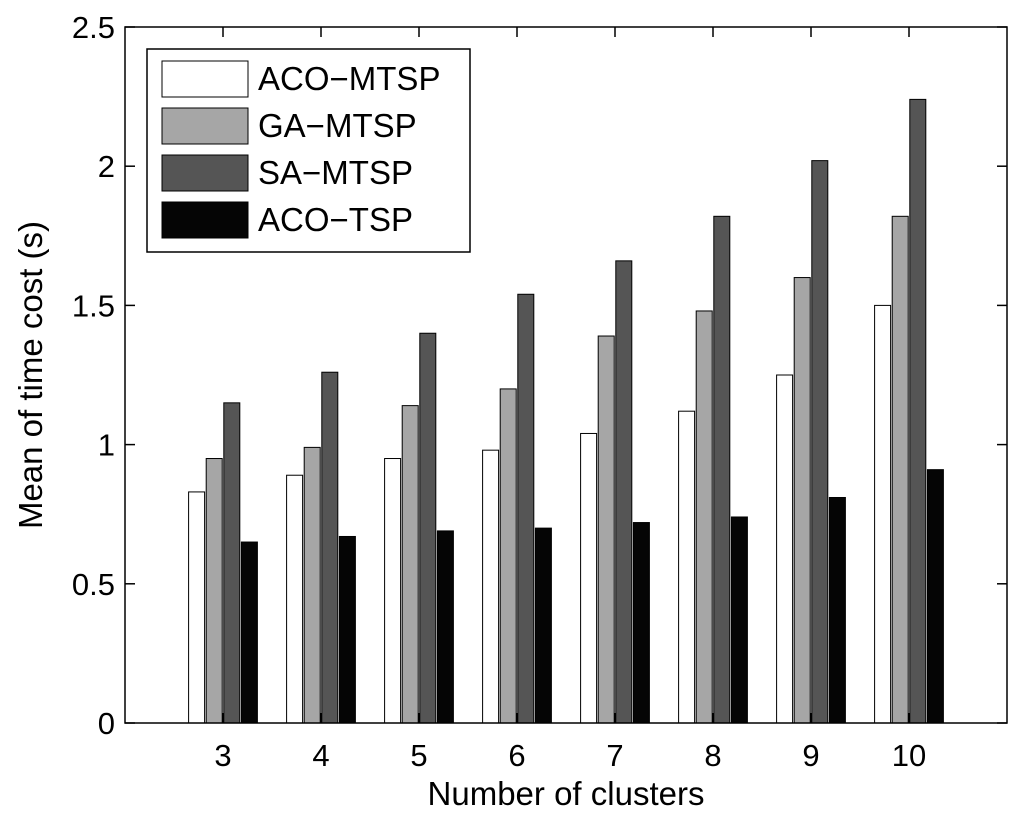  I want to click on y-tick-label: 1, so click(106, 445).